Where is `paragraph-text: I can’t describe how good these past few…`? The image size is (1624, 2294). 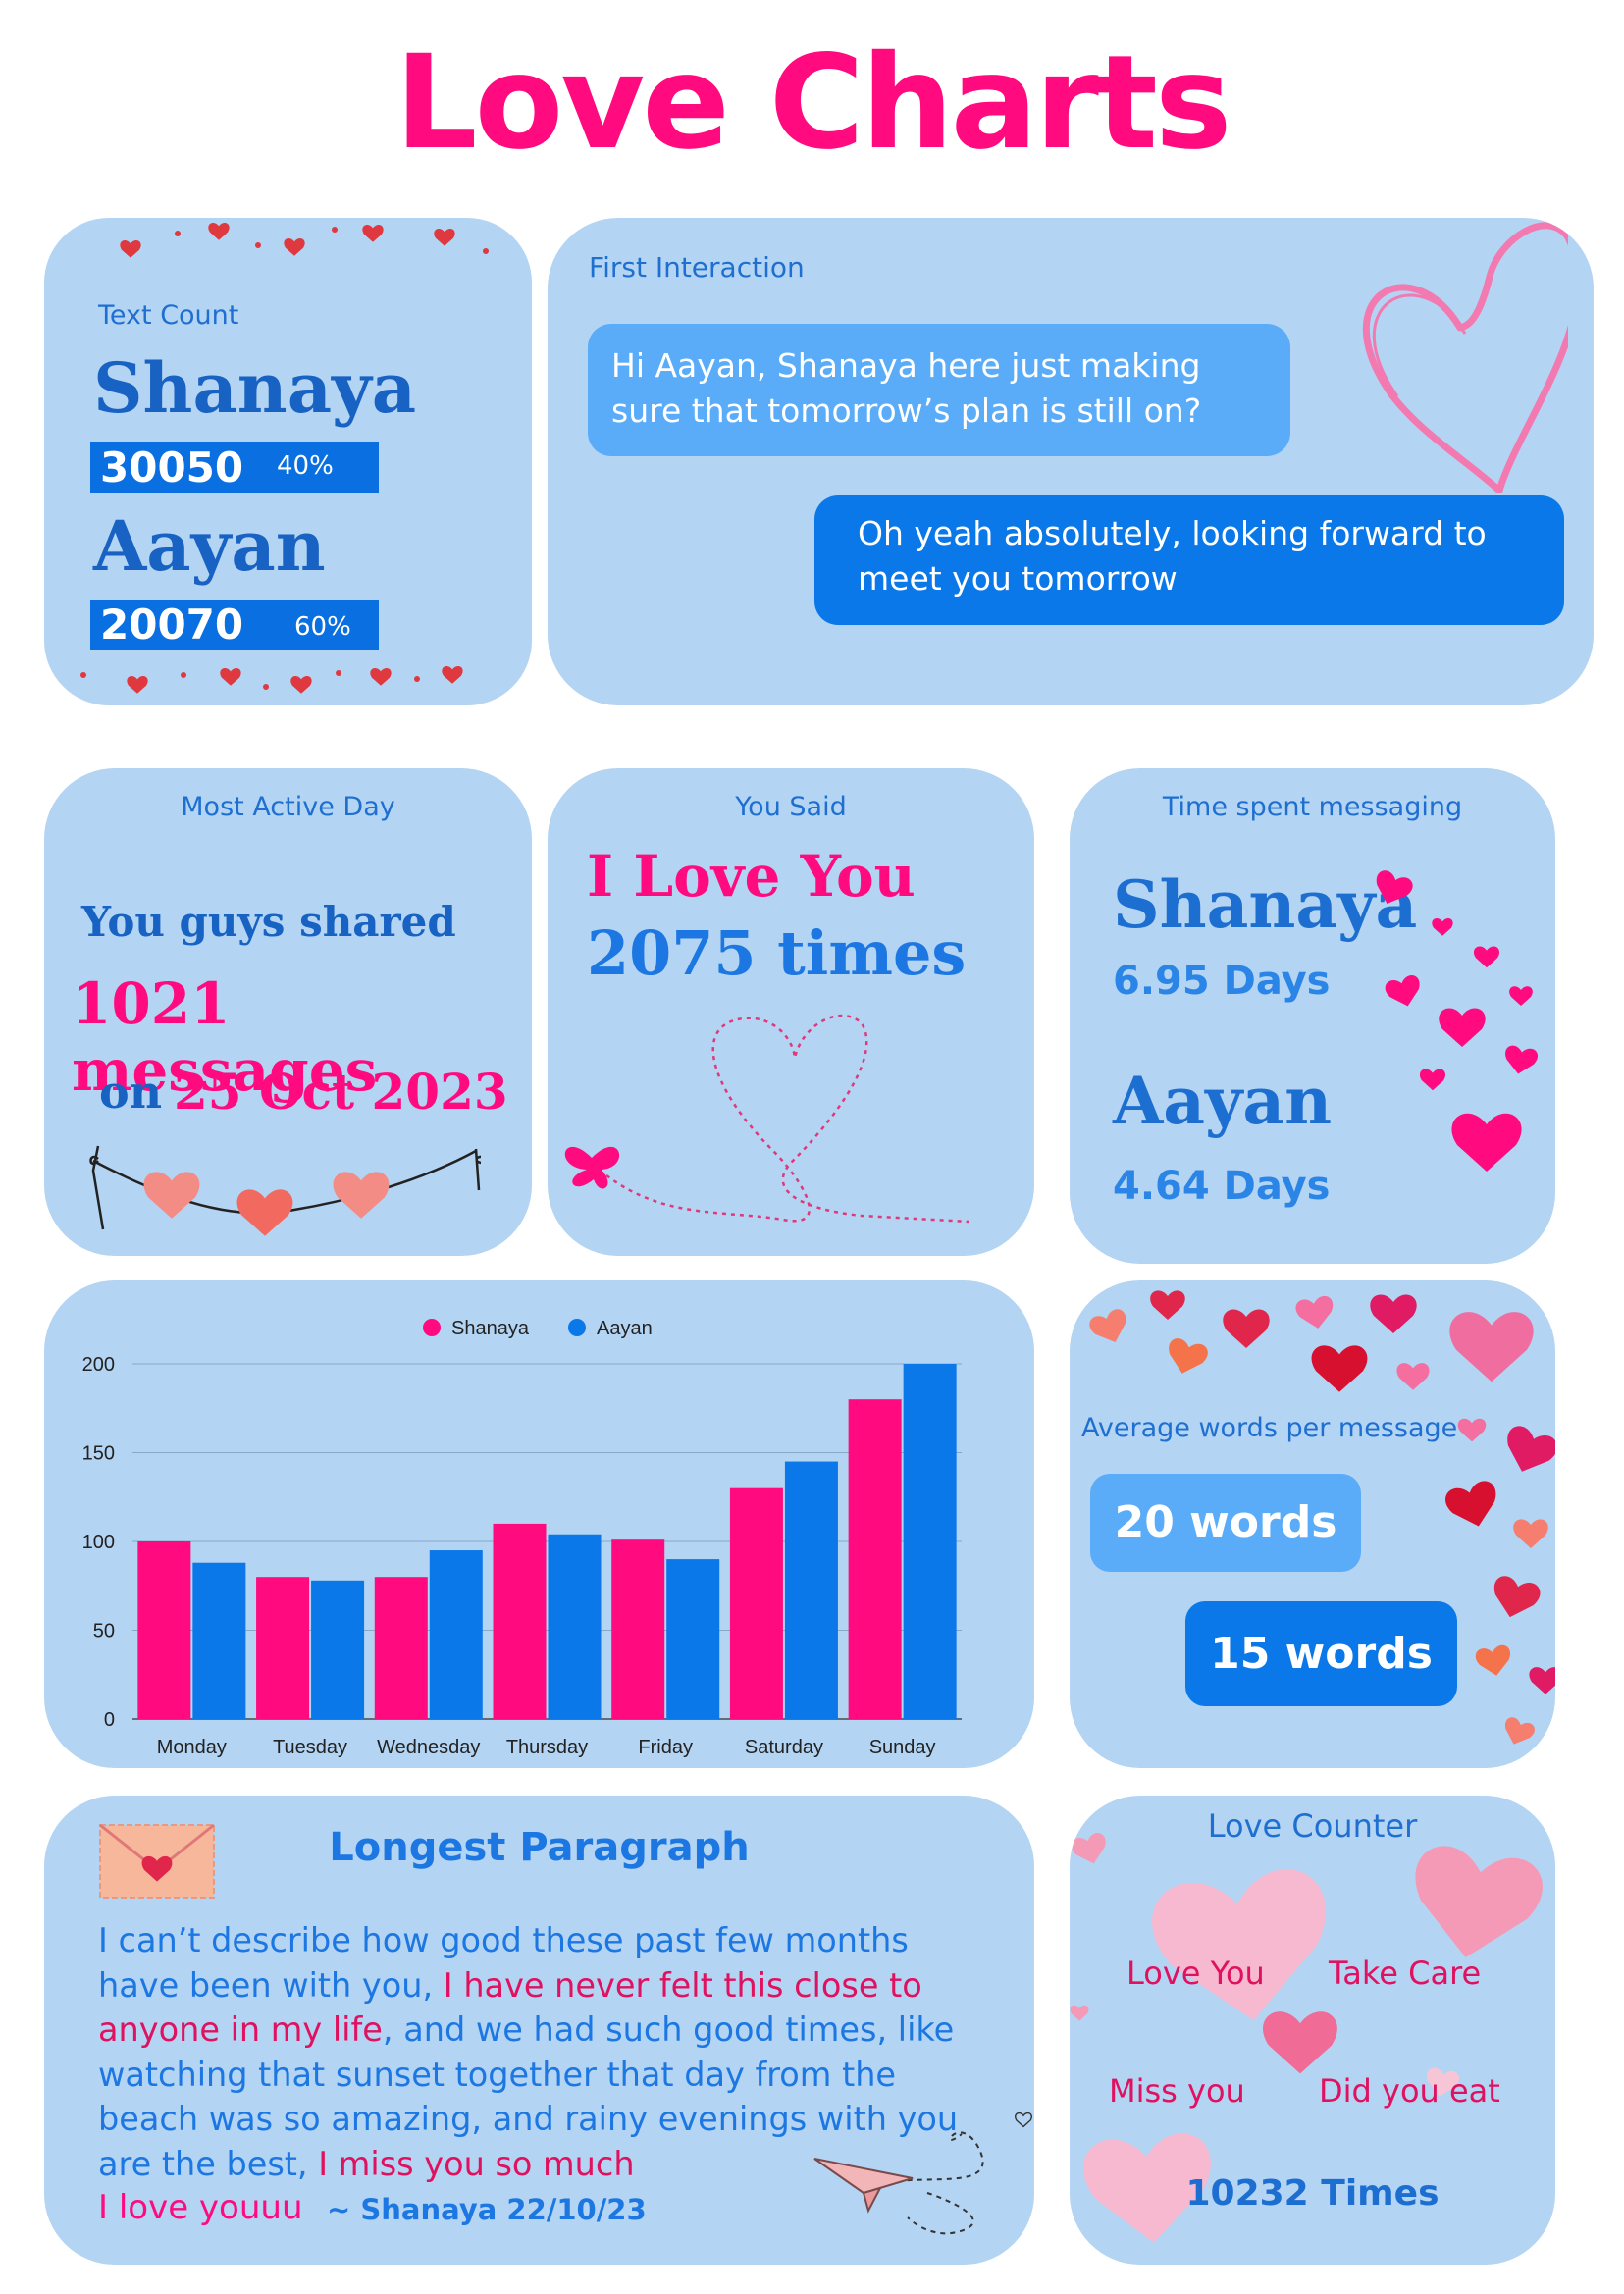
paragraph-text: I can’t describe how good these past few… is located at coordinates (528, 2052).